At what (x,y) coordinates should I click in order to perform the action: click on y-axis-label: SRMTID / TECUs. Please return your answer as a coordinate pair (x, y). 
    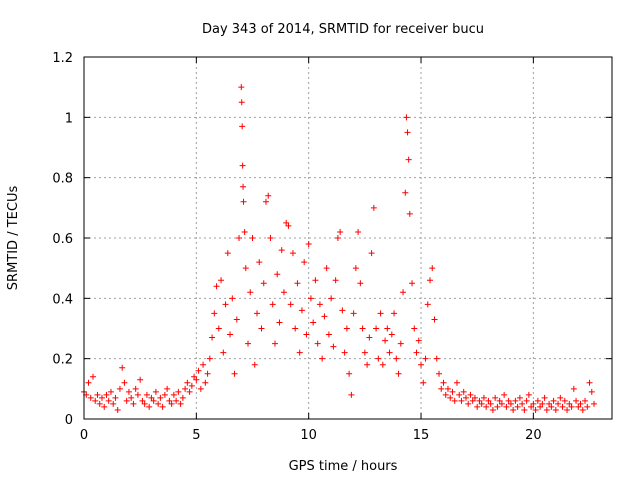
    Looking at the image, I should click on (13, 238).